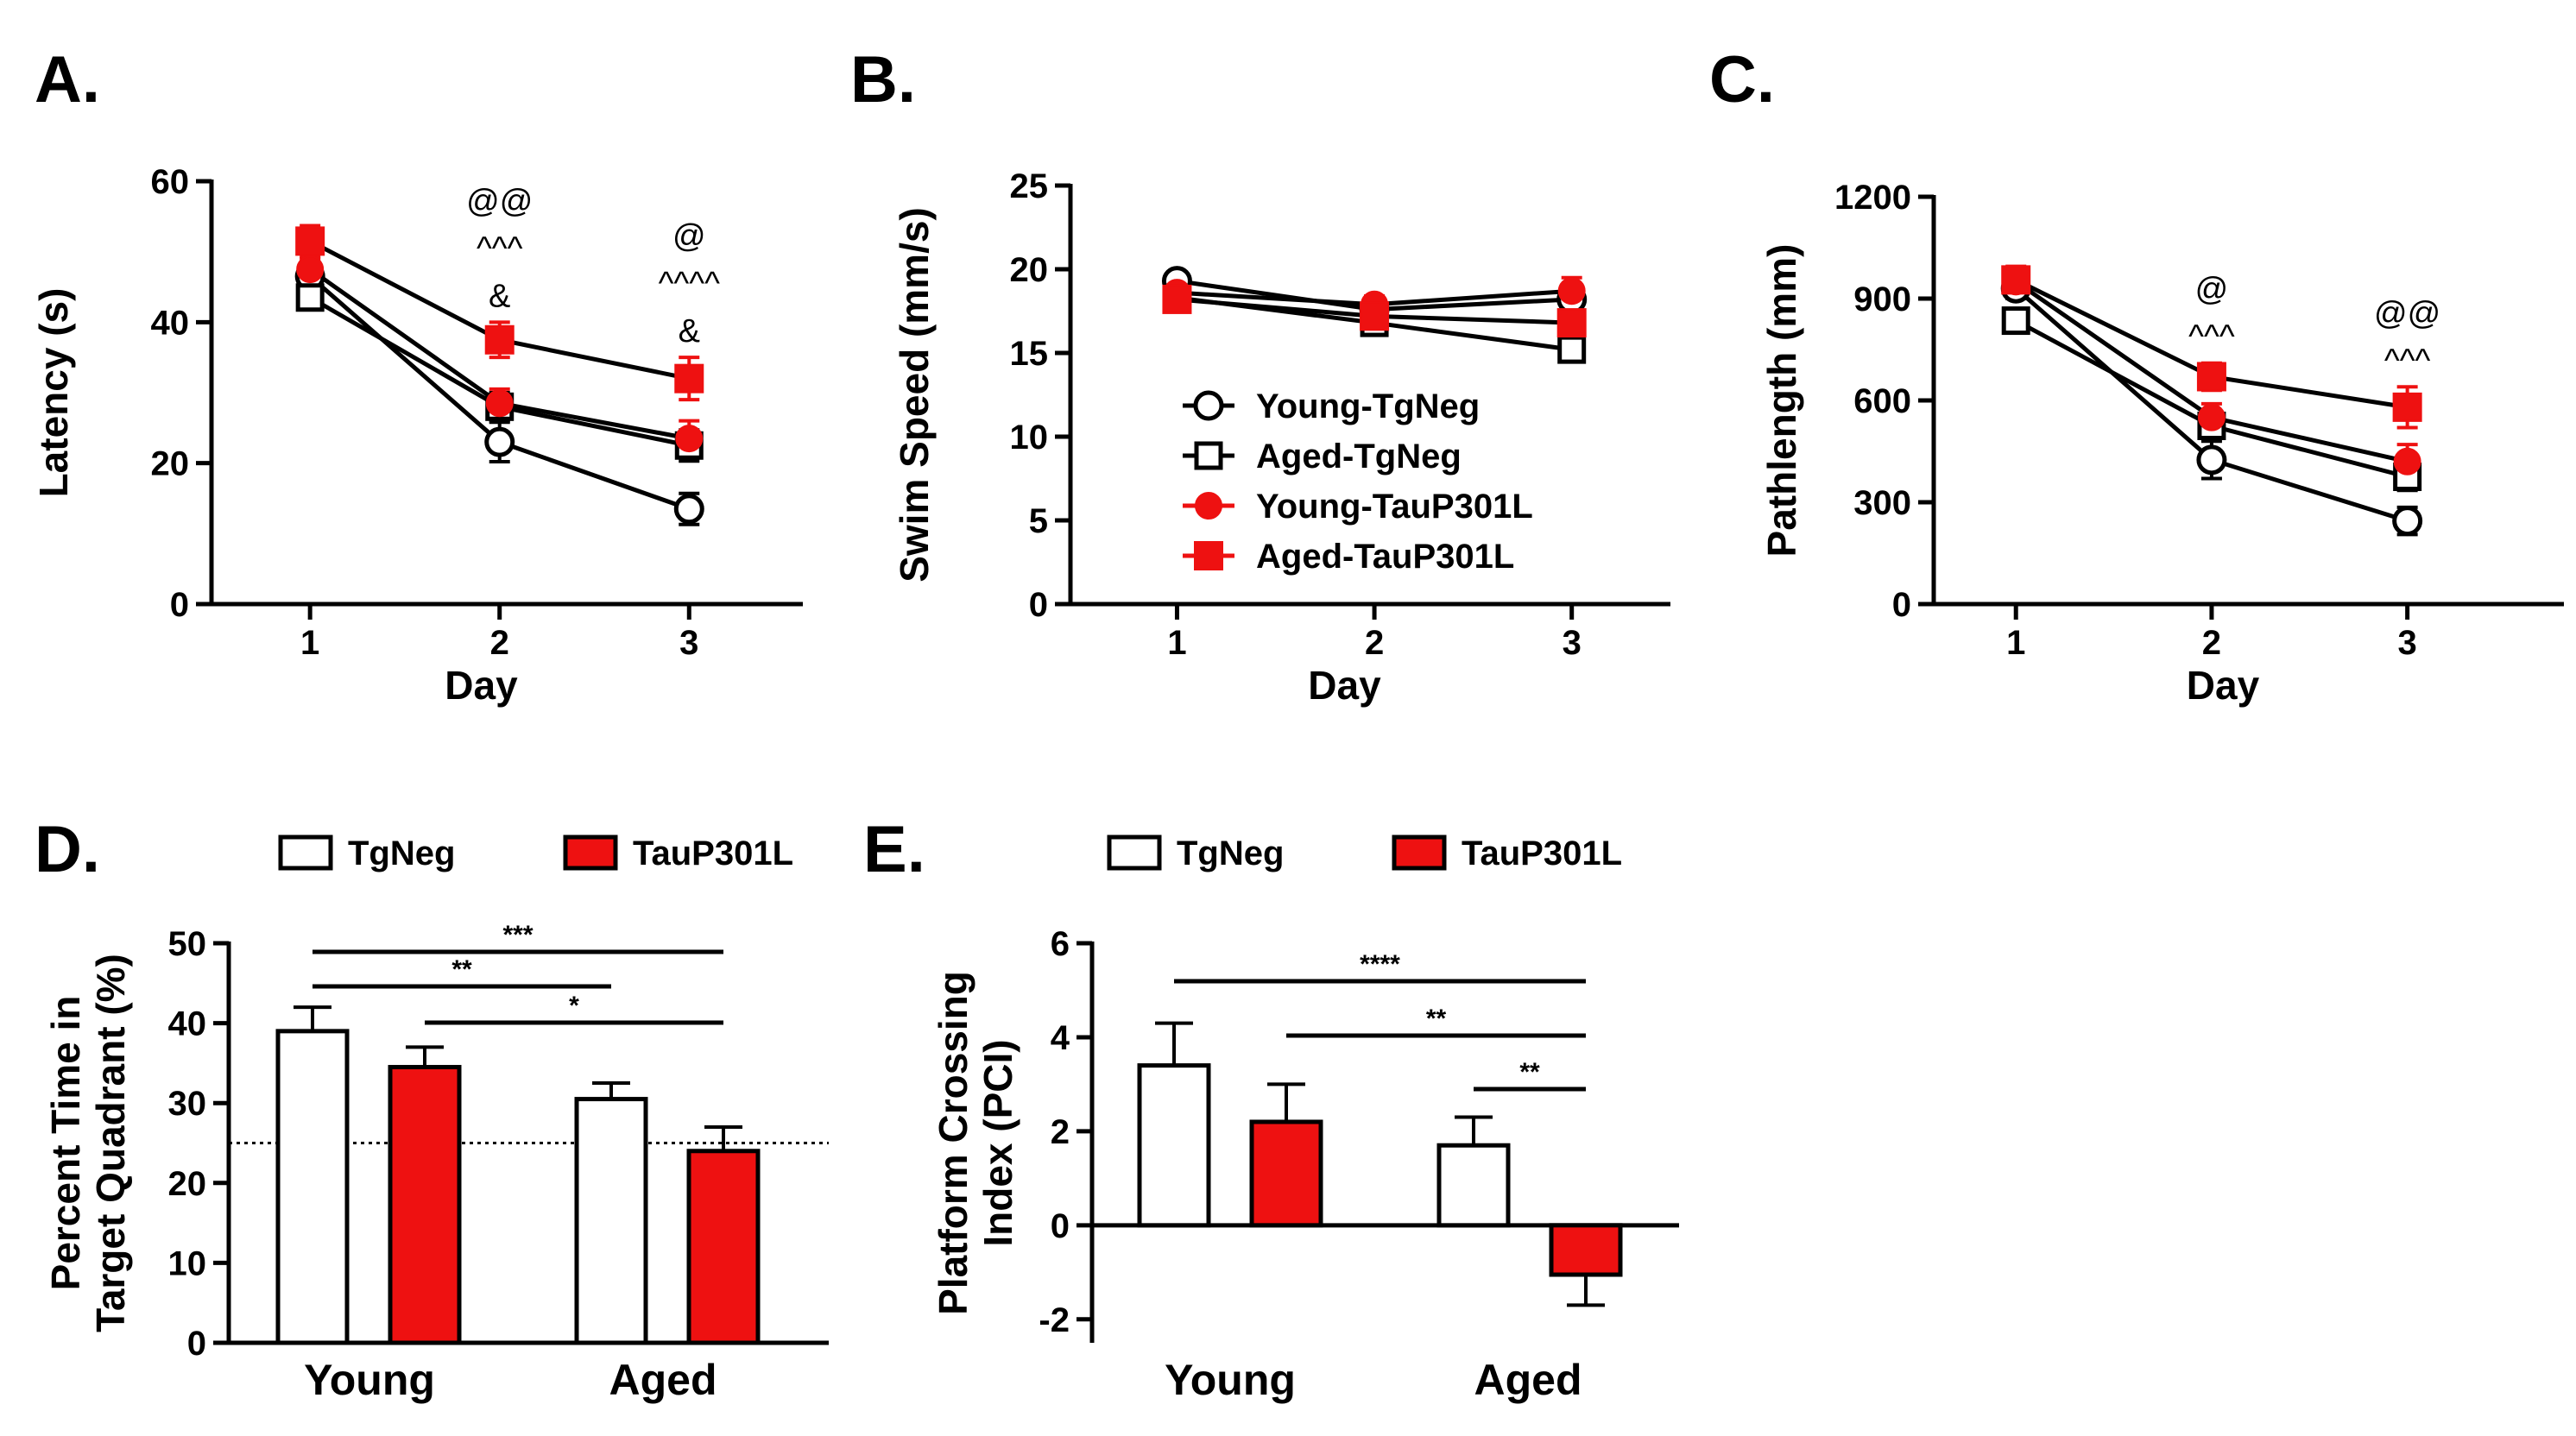 The image size is (2576, 1436). What do you see at coordinates (309, 643) in the screenshot?
I see `panel-a-x-tick-label: 1` at bounding box center [309, 643].